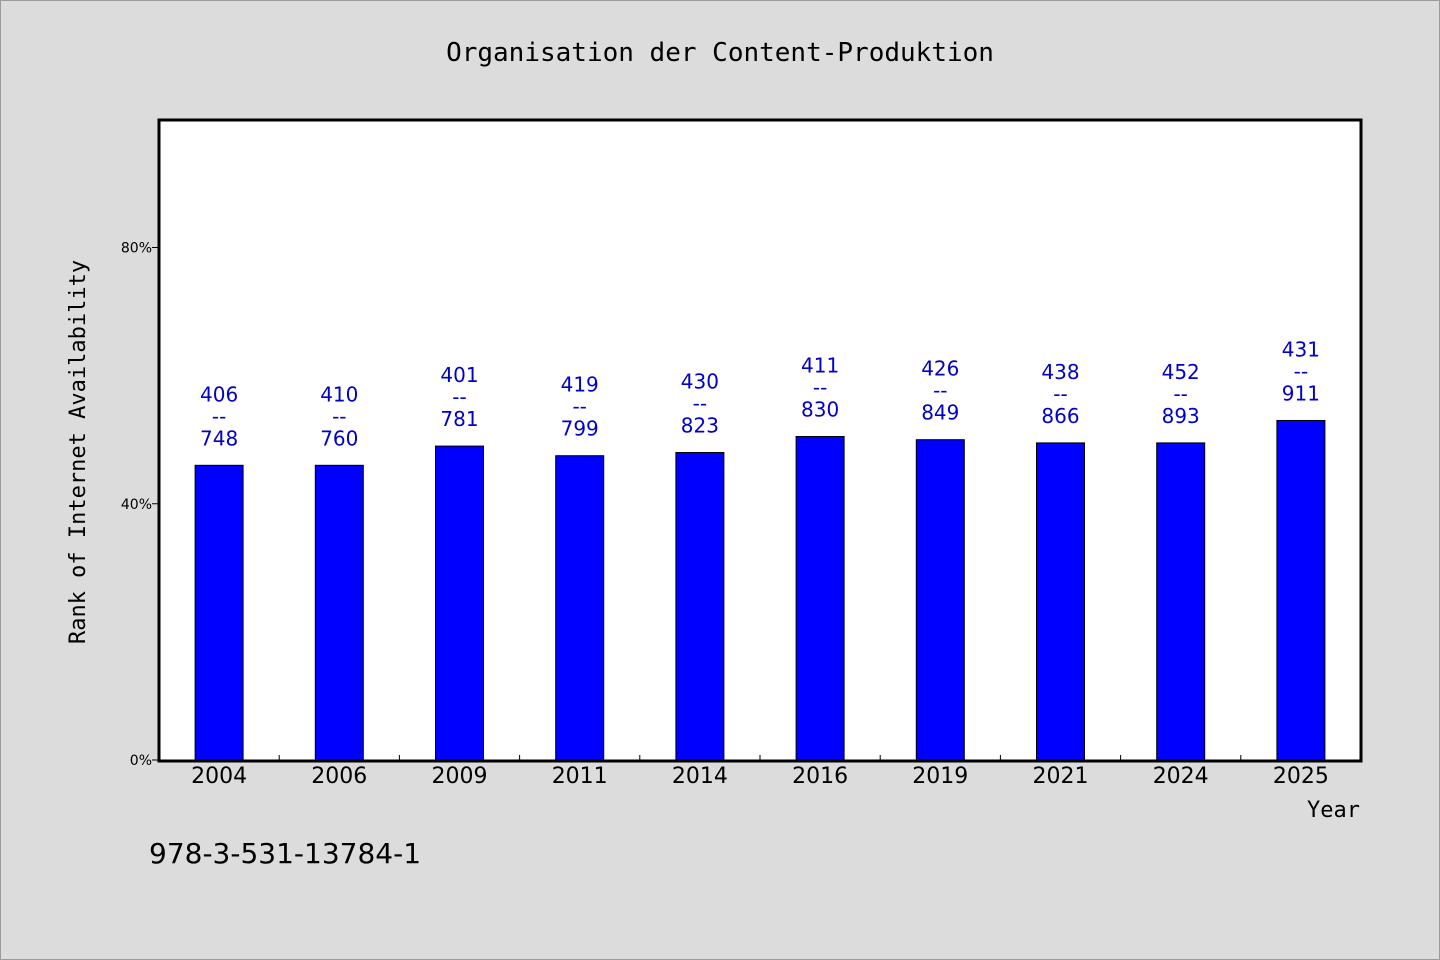 This screenshot has width=1440, height=960. What do you see at coordinates (459, 375) in the screenshot?
I see `data-label-2009-0: 401` at bounding box center [459, 375].